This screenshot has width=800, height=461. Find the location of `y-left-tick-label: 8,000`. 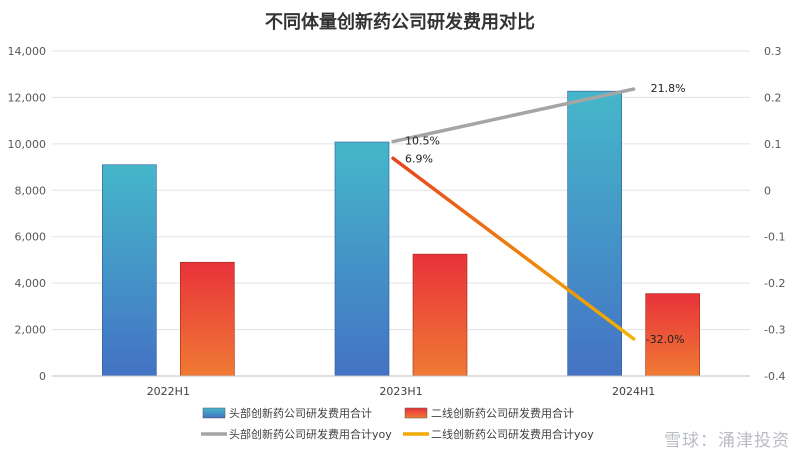

y-left-tick-label: 8,000 is located at coordinates (31, 190).